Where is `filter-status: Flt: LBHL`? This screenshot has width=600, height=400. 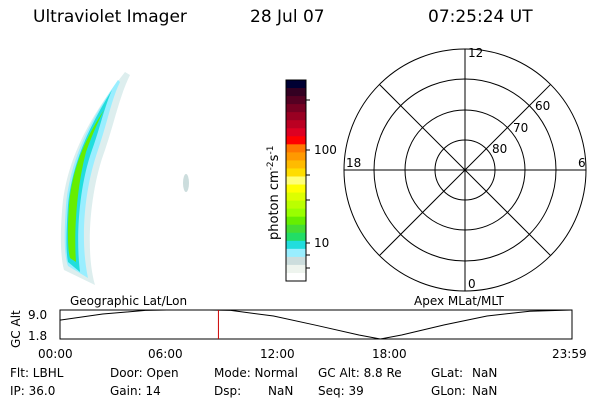 filter-status: Flt: LBHL is located at coordinates (37, 373).